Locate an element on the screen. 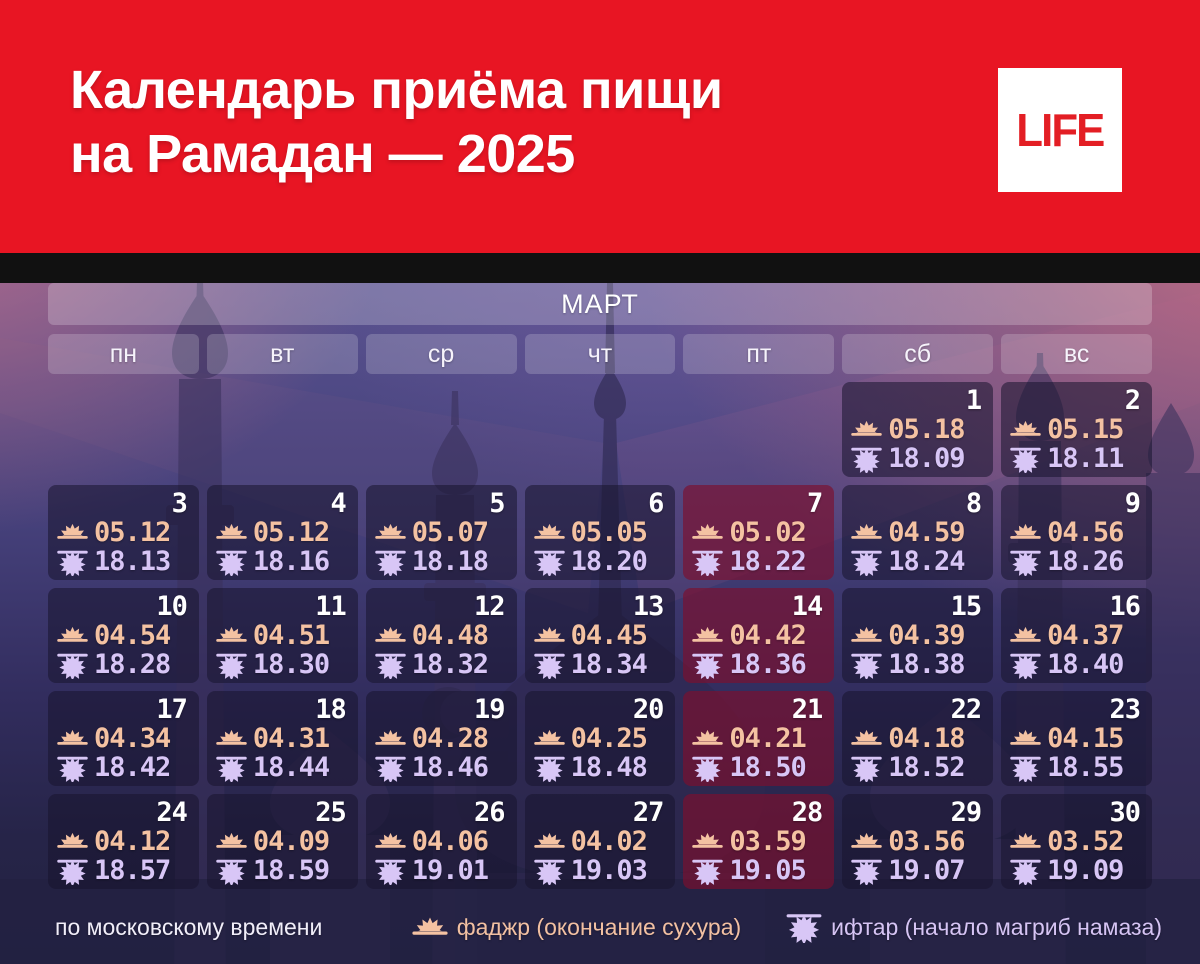 Image resolution: width=1200 pixels, height=964 pixels. fajr-time: 05.12 is located at coordinates (291, 532).